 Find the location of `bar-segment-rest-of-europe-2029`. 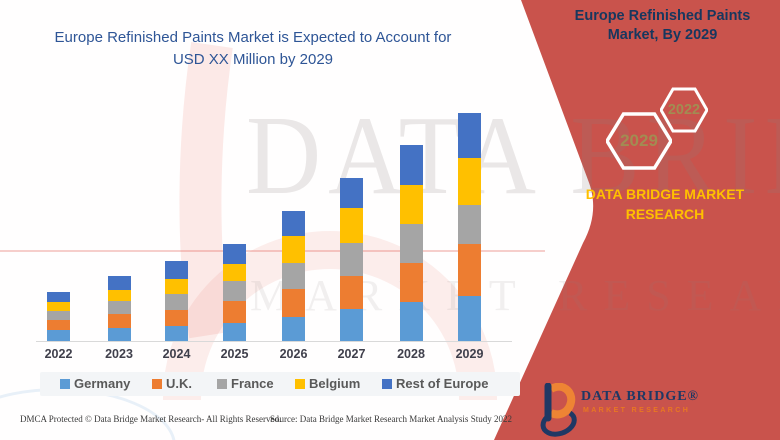

bar-segment-rest-of-europe-2029 is located at coordinates (469, 135).